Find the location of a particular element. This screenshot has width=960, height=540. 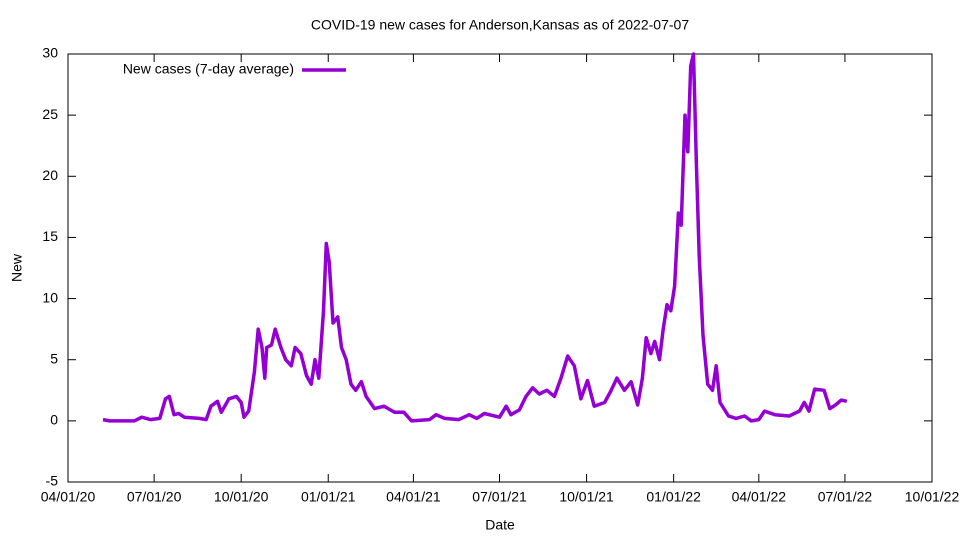

x-tick-label: 10/01/22 is located at coordinates (932, 497).